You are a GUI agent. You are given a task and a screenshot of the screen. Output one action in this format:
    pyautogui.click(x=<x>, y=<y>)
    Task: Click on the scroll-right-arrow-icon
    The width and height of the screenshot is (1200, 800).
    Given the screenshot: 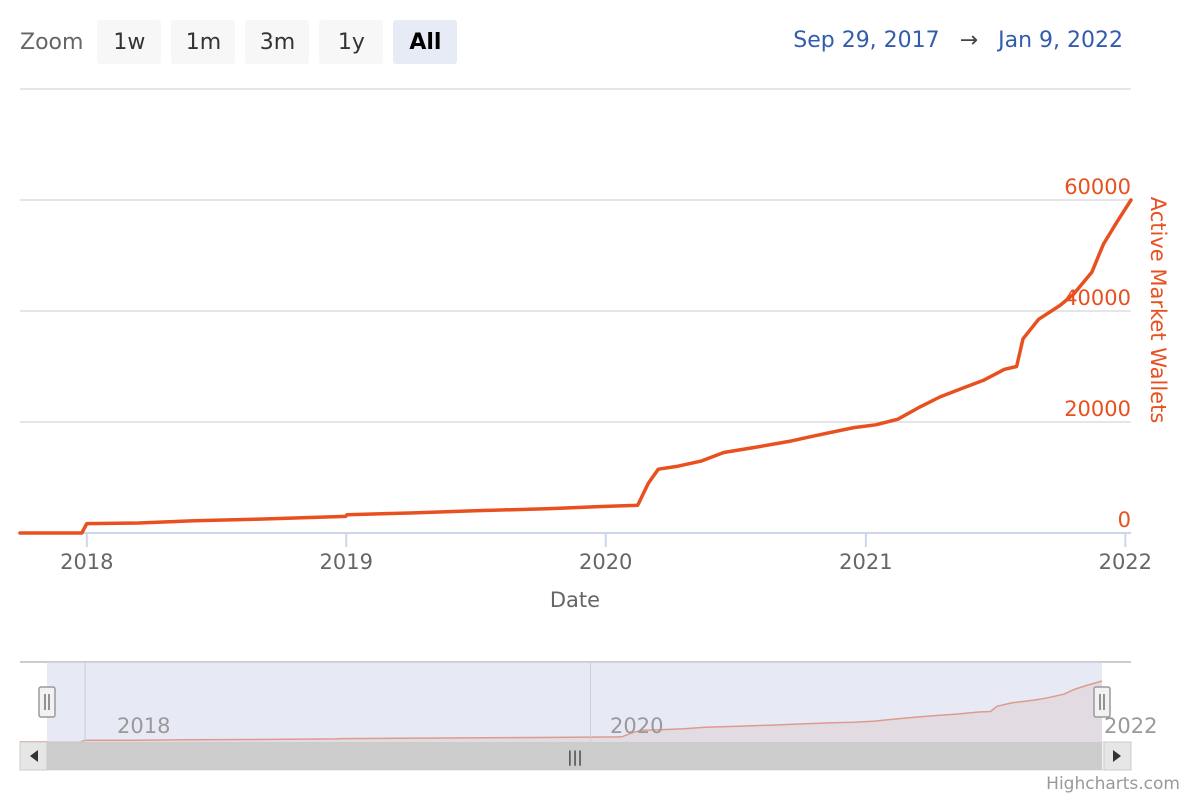 What is the action you would take?
    pyautogui.click(x=1117, y=756)
    